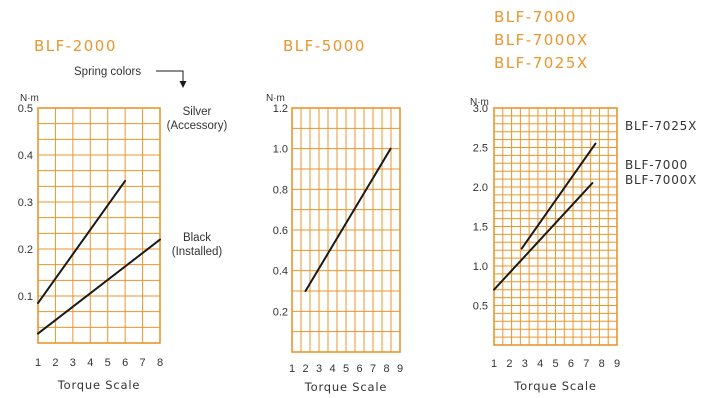  Describe the element at coordinates (617, 364) in the screenshot. I see `chart-3-x-tick: 9` at that location.